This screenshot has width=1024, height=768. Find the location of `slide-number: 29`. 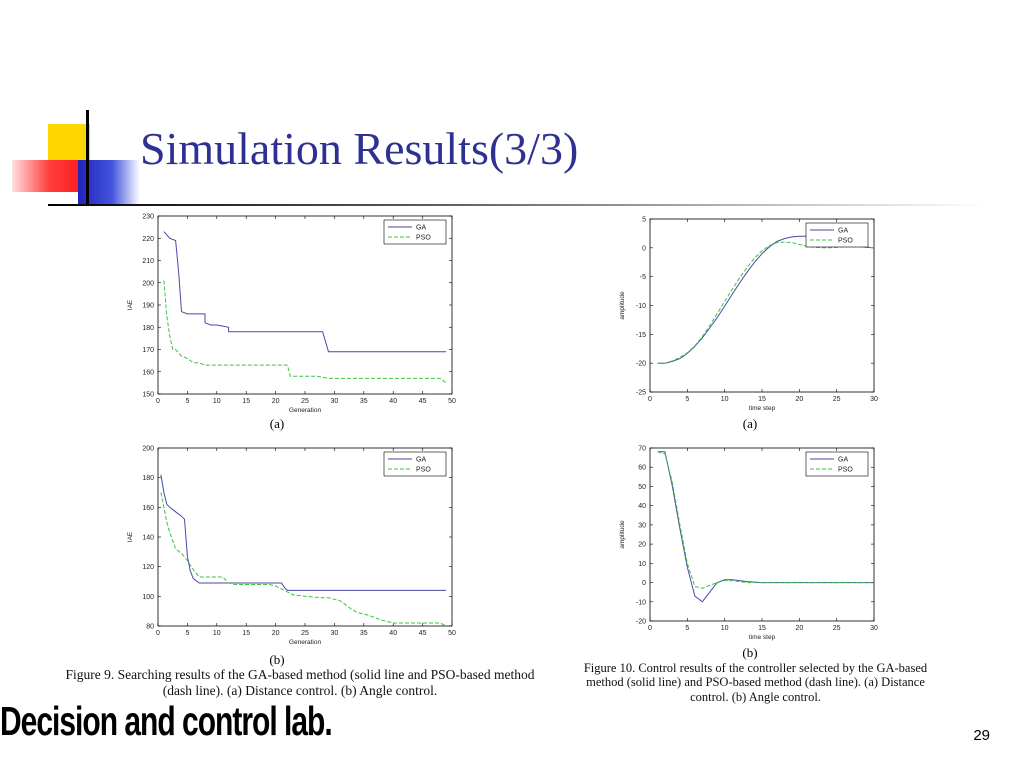

slide-number: 29 is located at coordinates (981, 735).